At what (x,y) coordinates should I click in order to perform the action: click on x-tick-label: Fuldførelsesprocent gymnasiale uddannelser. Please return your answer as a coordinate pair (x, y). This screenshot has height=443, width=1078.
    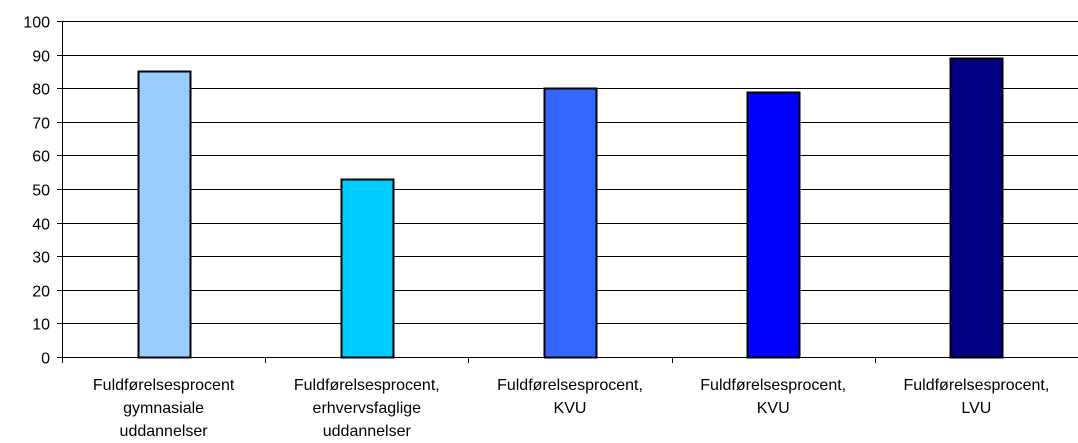
    Looking at the image, I should click on (164, 408).